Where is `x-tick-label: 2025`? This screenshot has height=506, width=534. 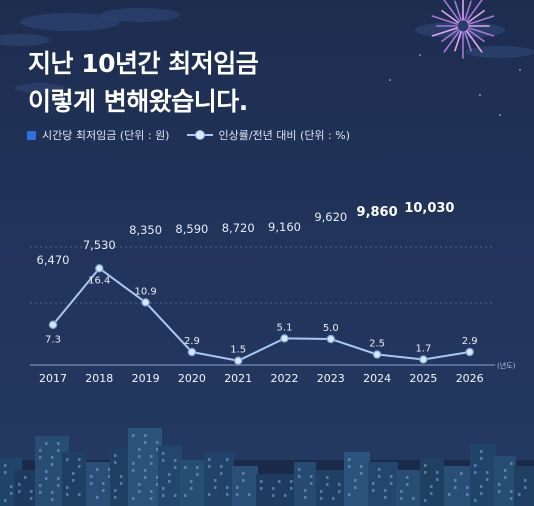 x-tick-label: 2025 is located at coordinates (423, 378).